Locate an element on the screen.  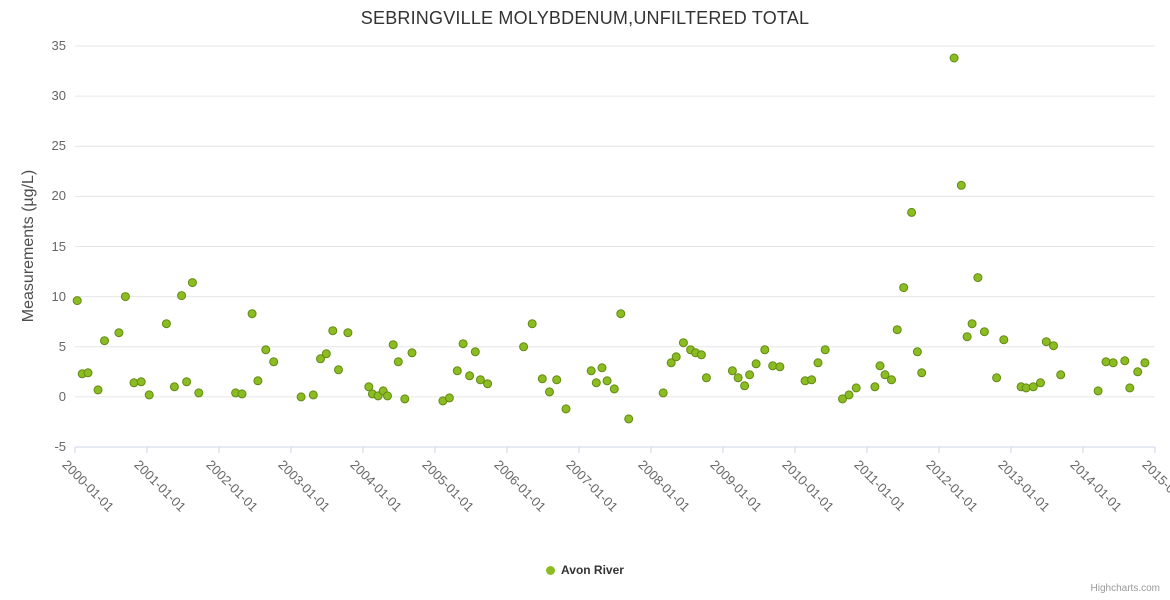
highcharts-credit-link: Highcharts.com is located at coordinates (1125, 588).